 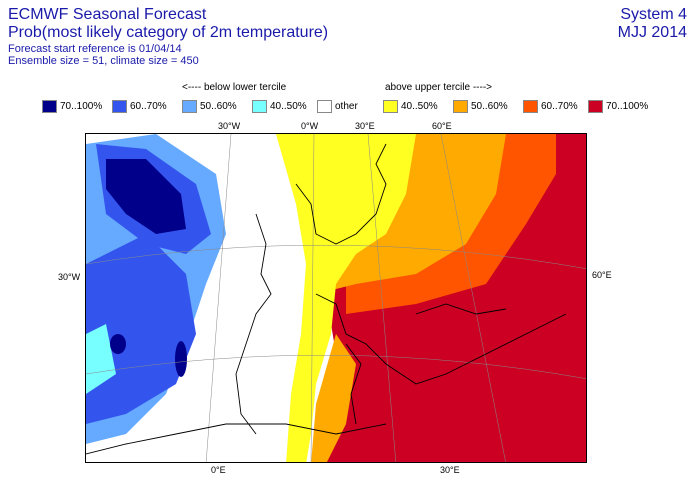 What do you see at coordinates (653, 14) in the screenshot?
I see `system-label: System 4` at bounding box center [653, 14].